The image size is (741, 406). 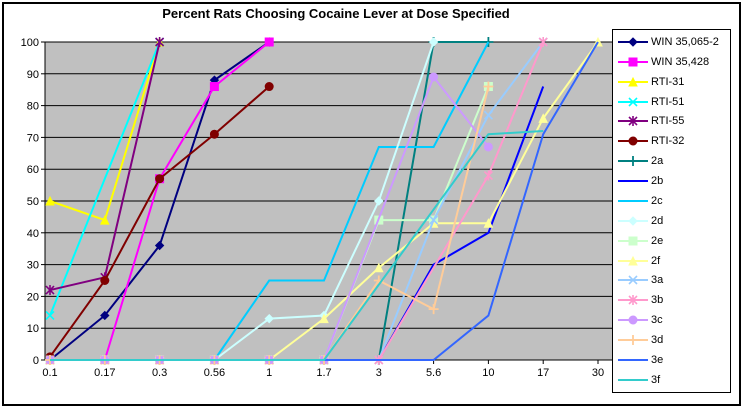 I want to click on x-axis-label-10: 10, so click(x=488, y=373).